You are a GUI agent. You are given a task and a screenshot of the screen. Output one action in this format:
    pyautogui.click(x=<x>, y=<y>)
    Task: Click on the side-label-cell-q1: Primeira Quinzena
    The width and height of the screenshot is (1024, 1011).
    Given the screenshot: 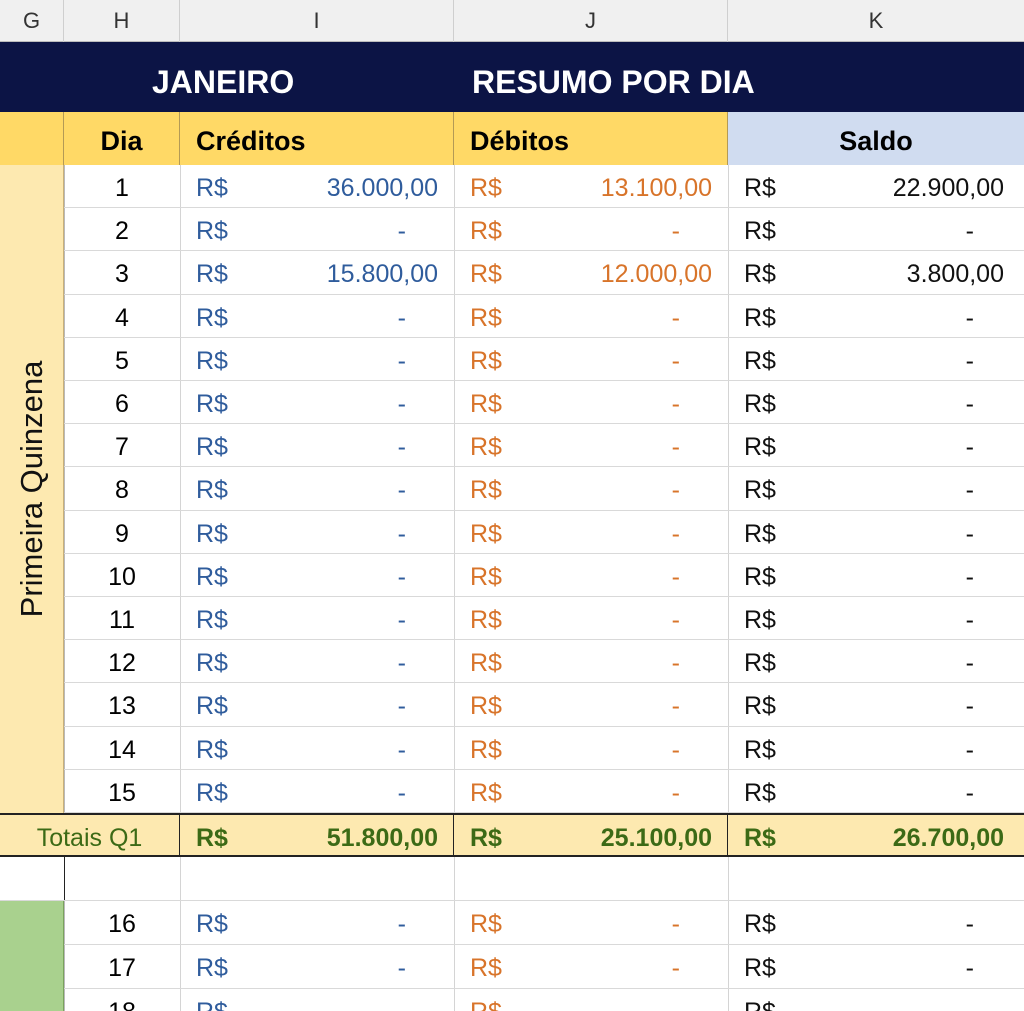 What is the action you would take?
    pyautogui.click(x=32, y=489)
    